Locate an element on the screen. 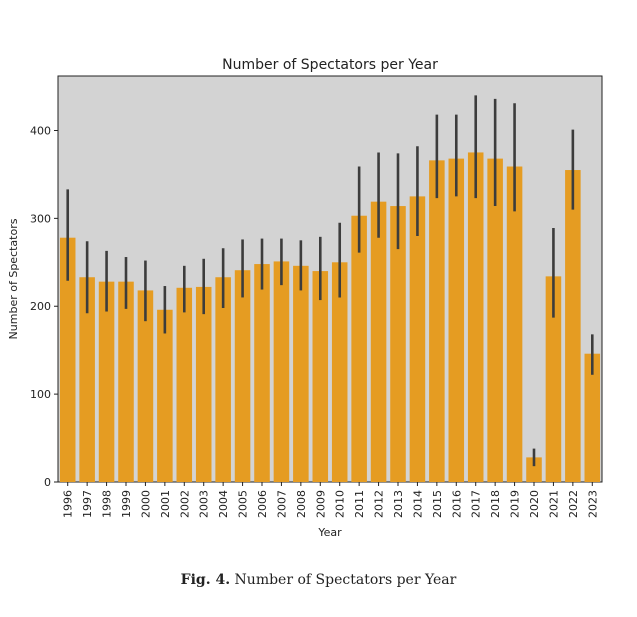  x-tick-label-2000: 2000 is located at coordinates (145, 504).